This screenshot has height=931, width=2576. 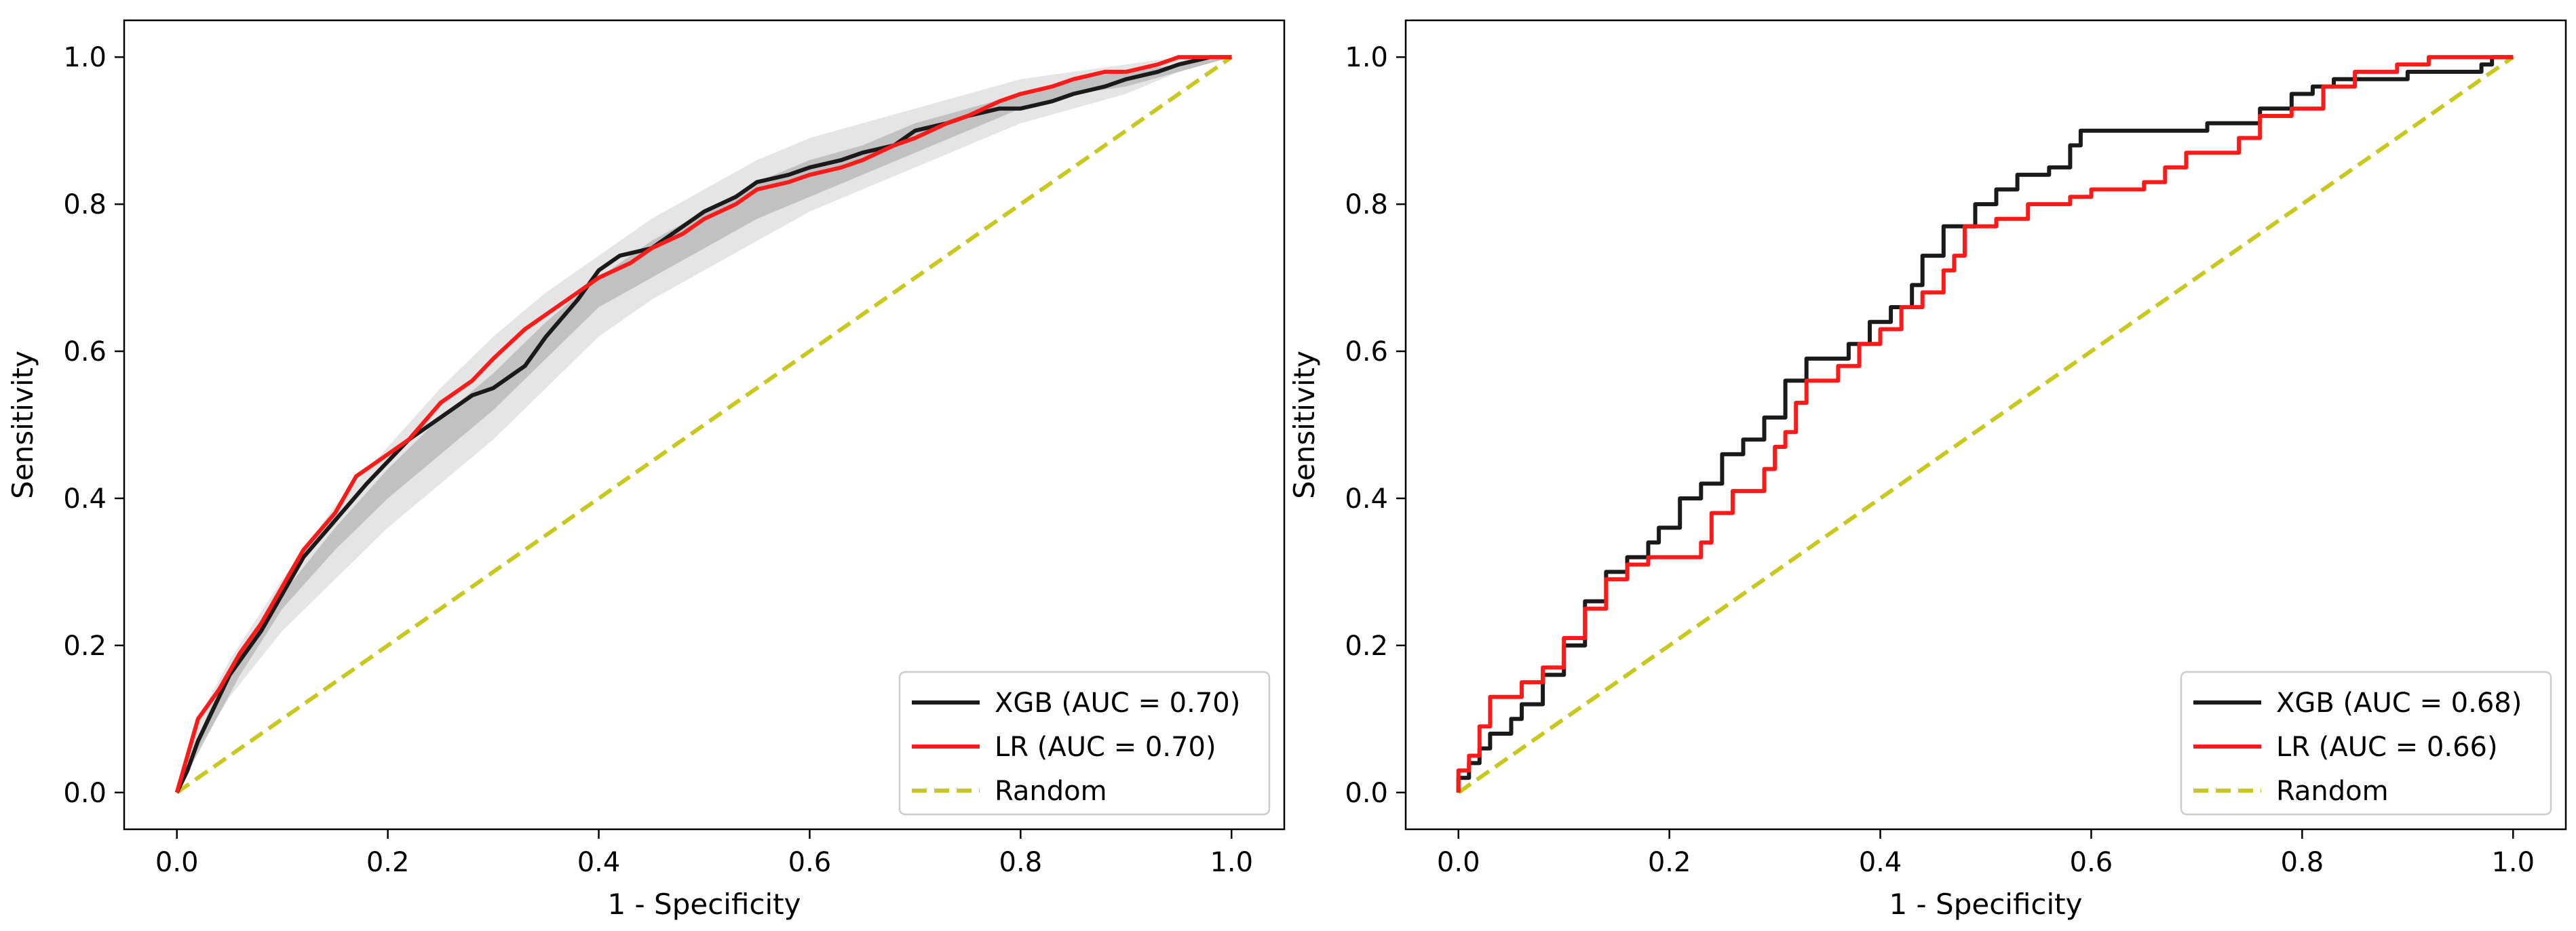 I want to click on legend-entry-label: XGB (AUC = 0.68), so click(x=2399, y=703).